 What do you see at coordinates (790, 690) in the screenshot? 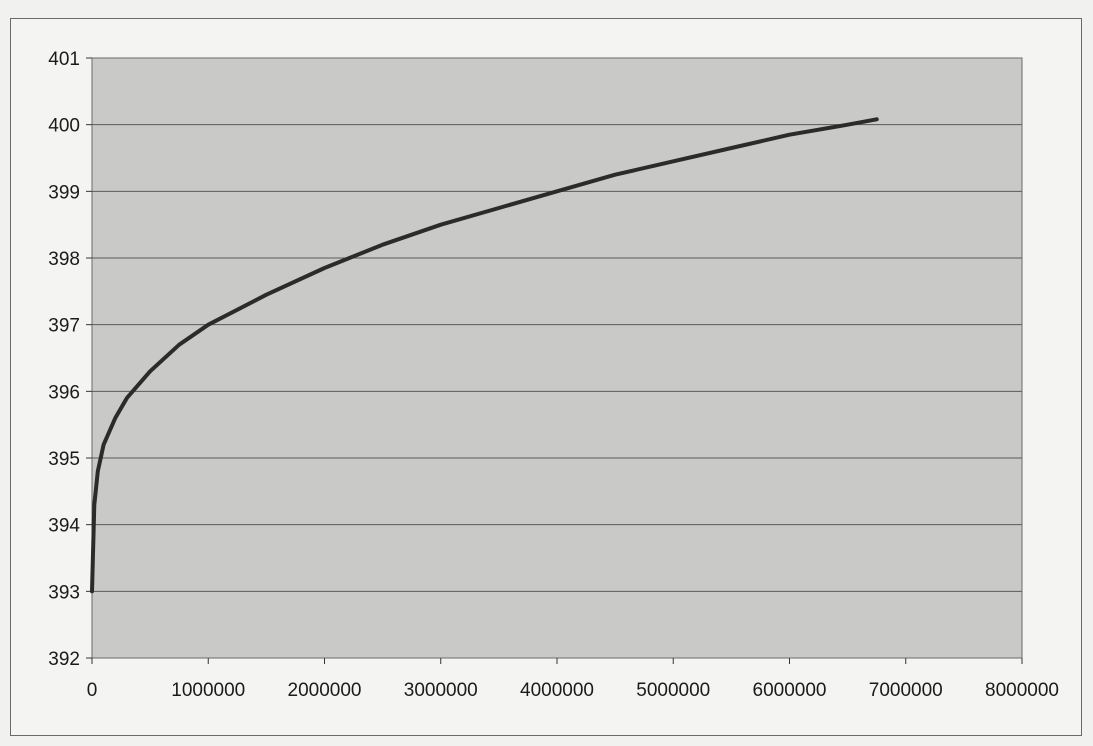
I see `x-tick-label: 6000000` at bounding box center [790, 690].